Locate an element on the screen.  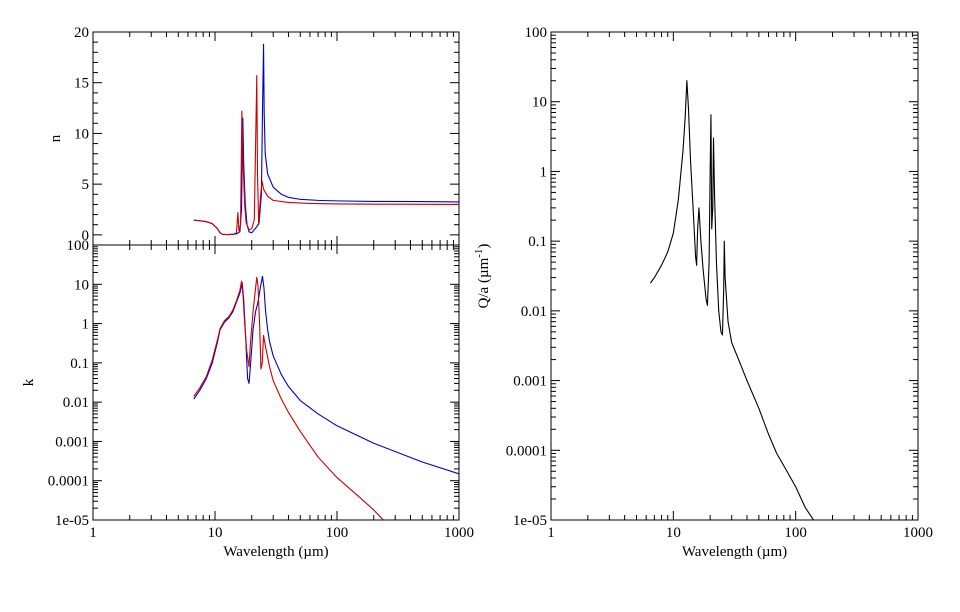
y-tick-label: 15 is located at coordinates (81, 84).